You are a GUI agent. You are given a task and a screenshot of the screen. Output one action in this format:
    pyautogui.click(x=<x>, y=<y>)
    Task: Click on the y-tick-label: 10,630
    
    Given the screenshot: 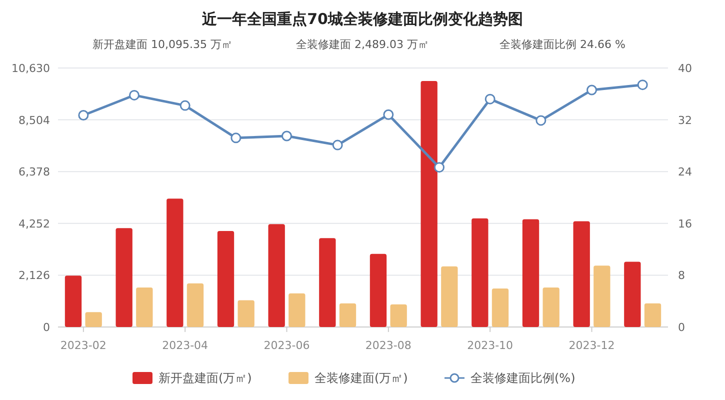 What is the action you would take?
    pyautogui.click(x=31, y=68)
    